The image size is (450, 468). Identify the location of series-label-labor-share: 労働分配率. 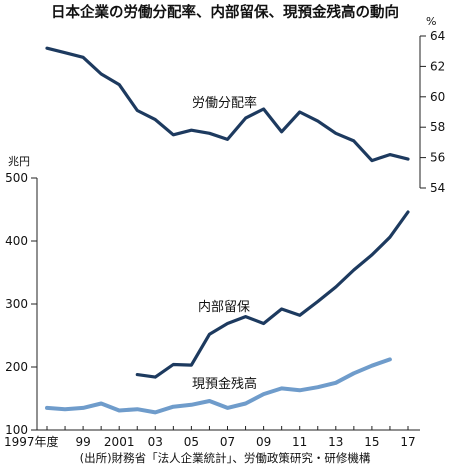
(224, 103).